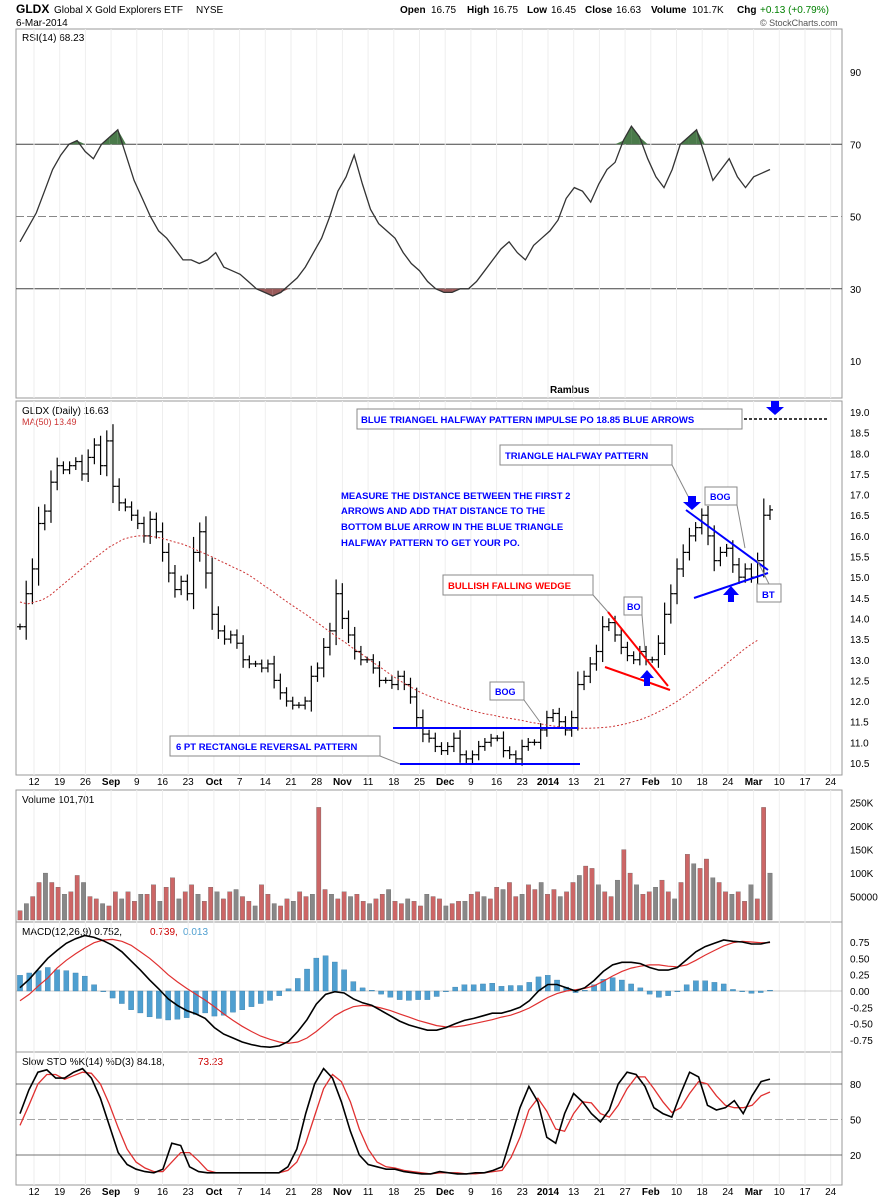  What do you see at coordinates (860, 537) in the screenshot?
I see `price-tick-label: 16.0` at bounding box center [860, 537].